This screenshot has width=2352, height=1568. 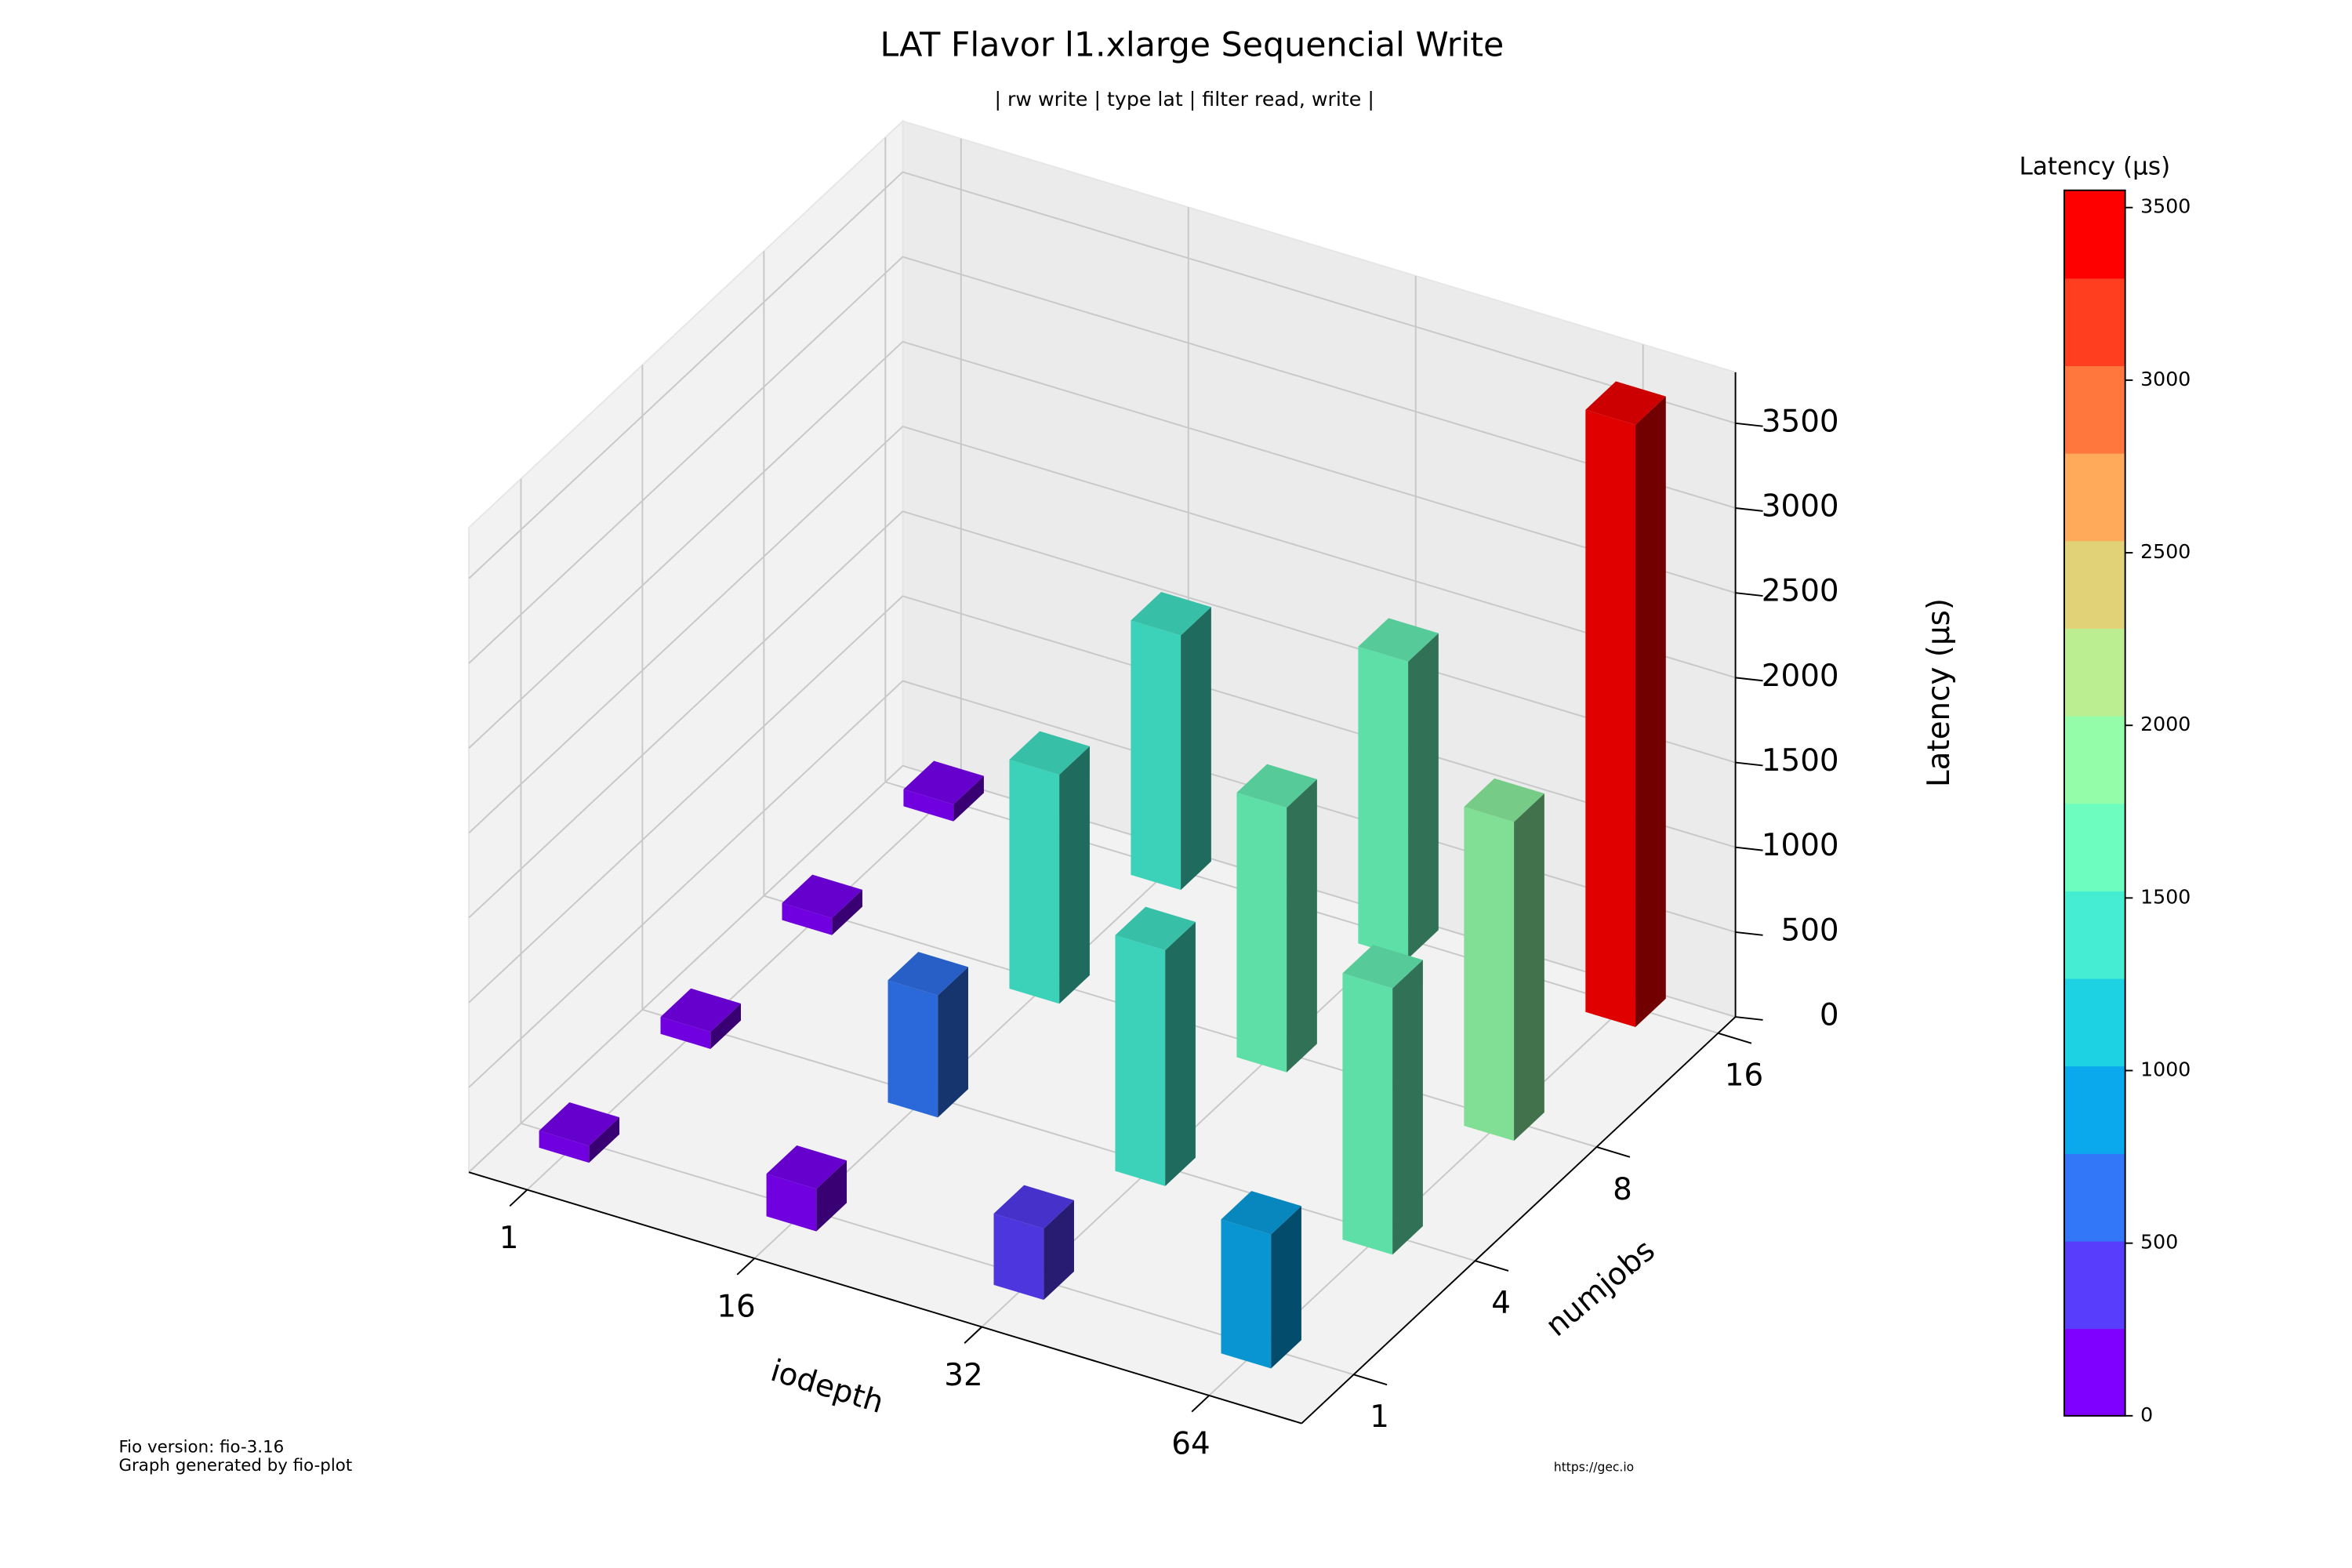 What do you see at coordinates (509, 1238) in the screenshot?
I see `x-tick-label: 1` at bounding box center [509, 1238].